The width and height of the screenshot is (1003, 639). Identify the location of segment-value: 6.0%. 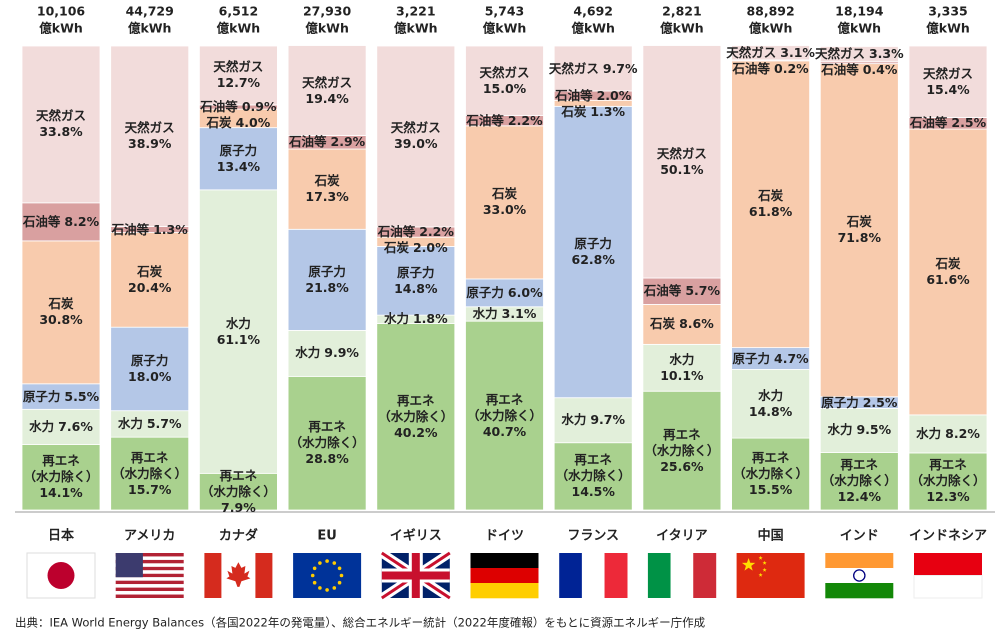
(525, 292).